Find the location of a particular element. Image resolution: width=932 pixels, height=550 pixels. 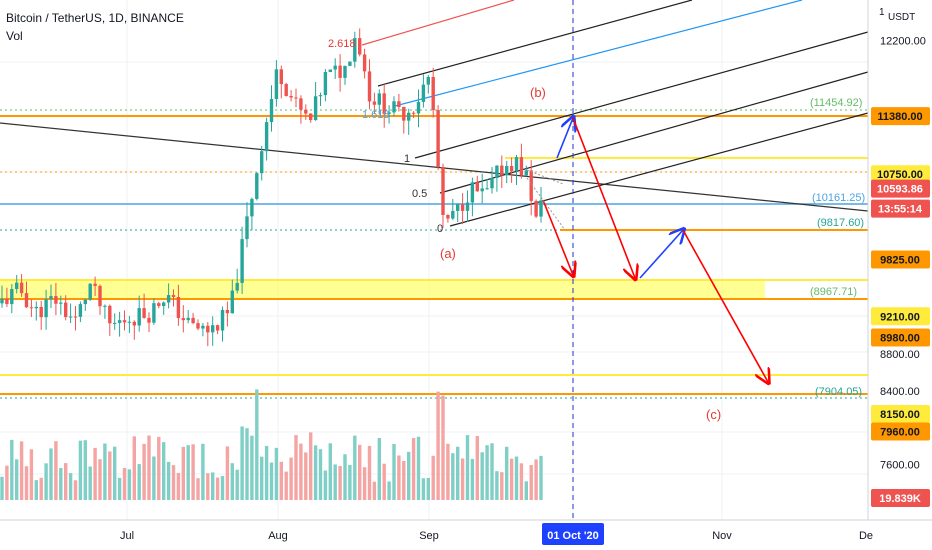

alert-11454: (11454.92) is located at coordinates (836, 103).